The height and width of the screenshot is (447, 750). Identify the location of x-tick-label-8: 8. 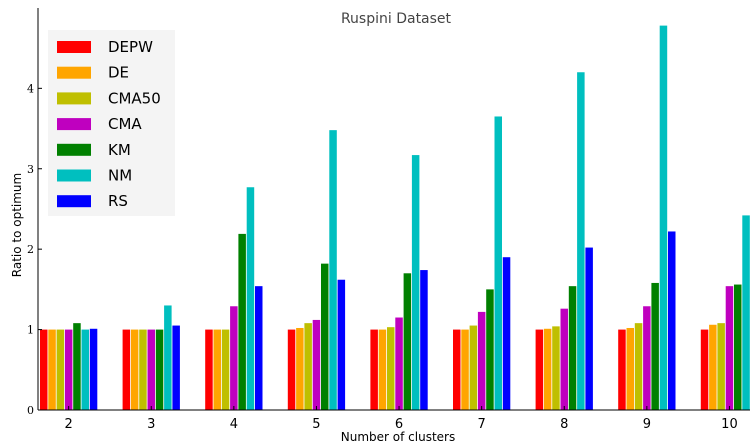
(564, 424).